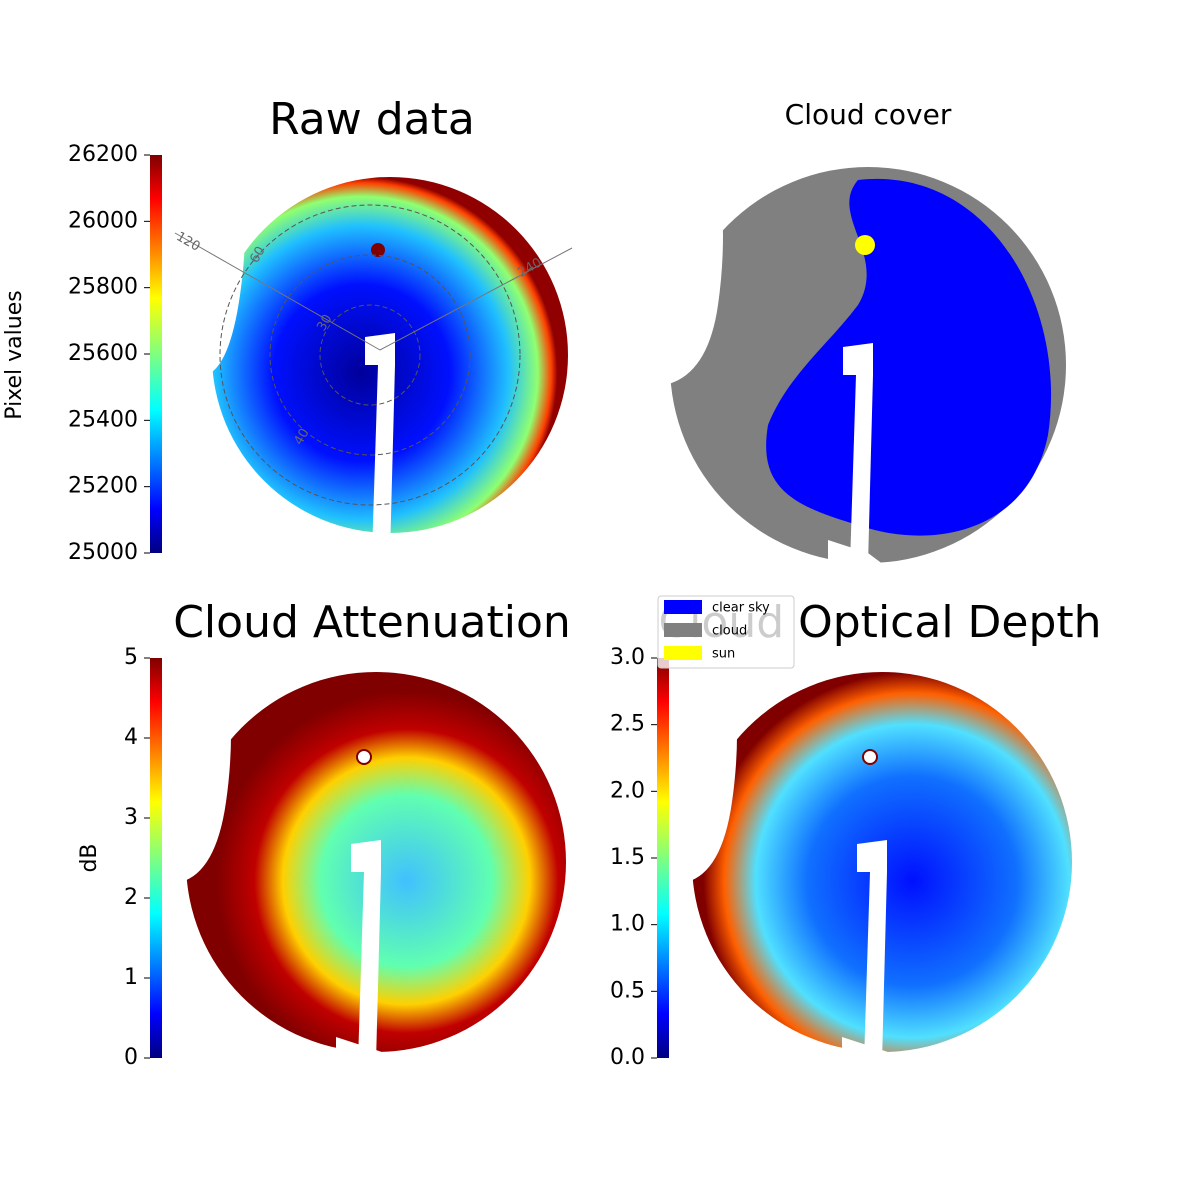  I want to click on colorbar-tick-label: 5, so click(131, 657).